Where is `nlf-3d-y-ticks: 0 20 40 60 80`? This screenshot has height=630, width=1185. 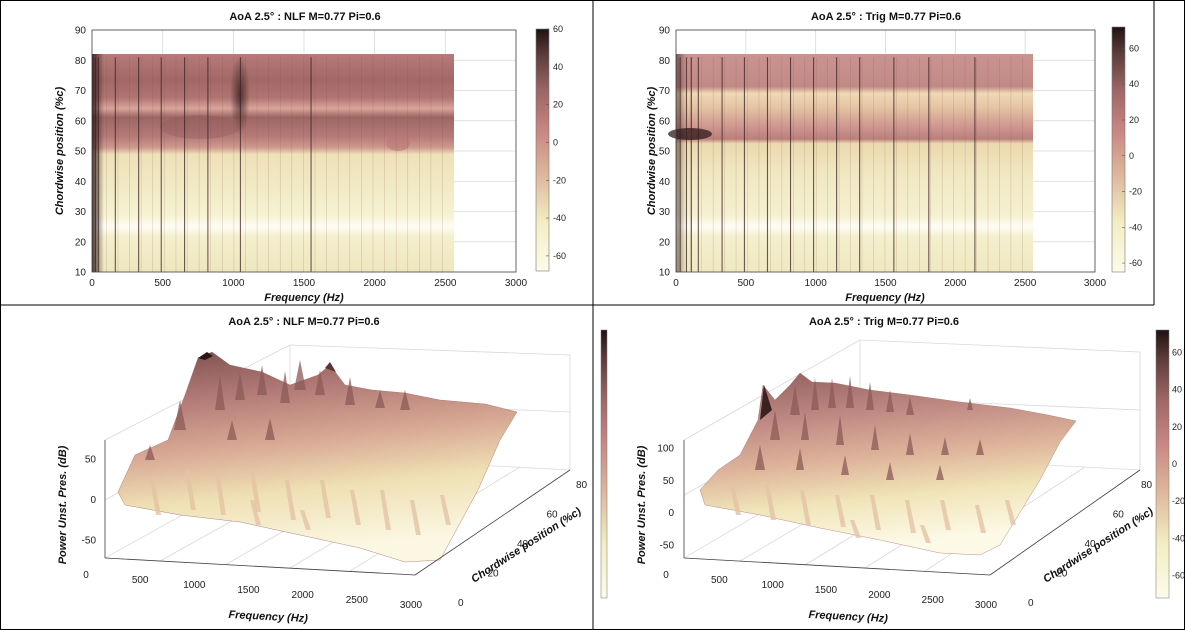 nlf-3d-y-ticks: 0 20 40 60 80 is located at coordinates (523, 544).